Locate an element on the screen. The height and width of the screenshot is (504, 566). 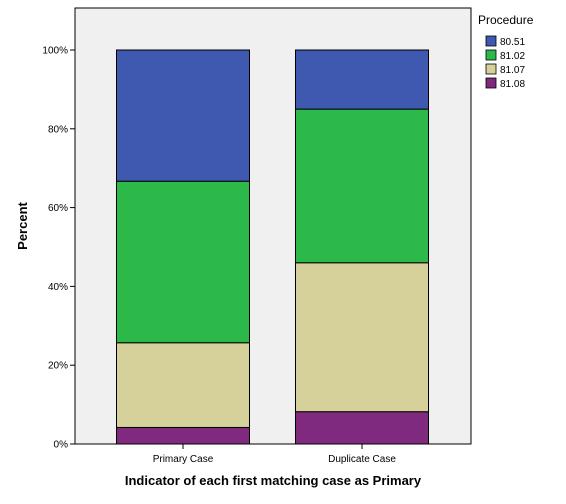
legend-label: 81.02 is located at coordinates (512, 56).